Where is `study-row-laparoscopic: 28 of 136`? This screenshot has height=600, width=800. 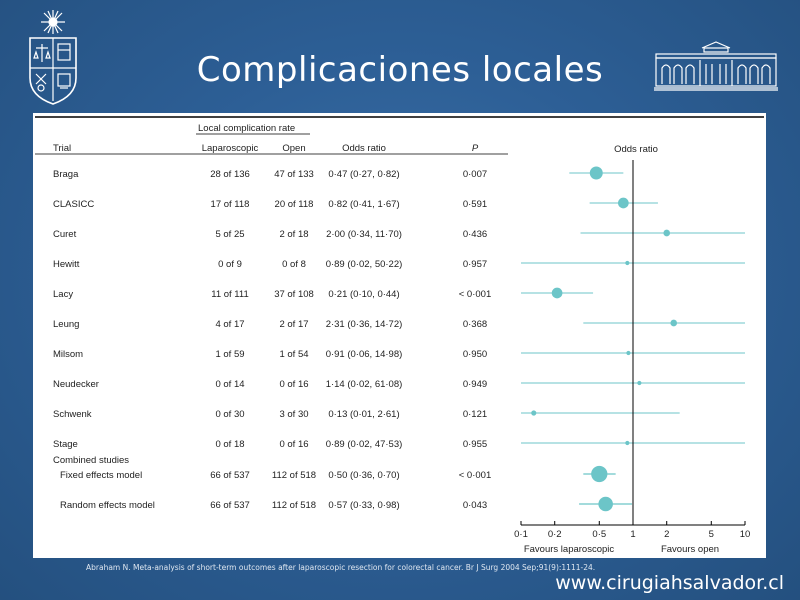 study-row-laparoscopic: 28 of 136 is located at coordinates (230, 174).